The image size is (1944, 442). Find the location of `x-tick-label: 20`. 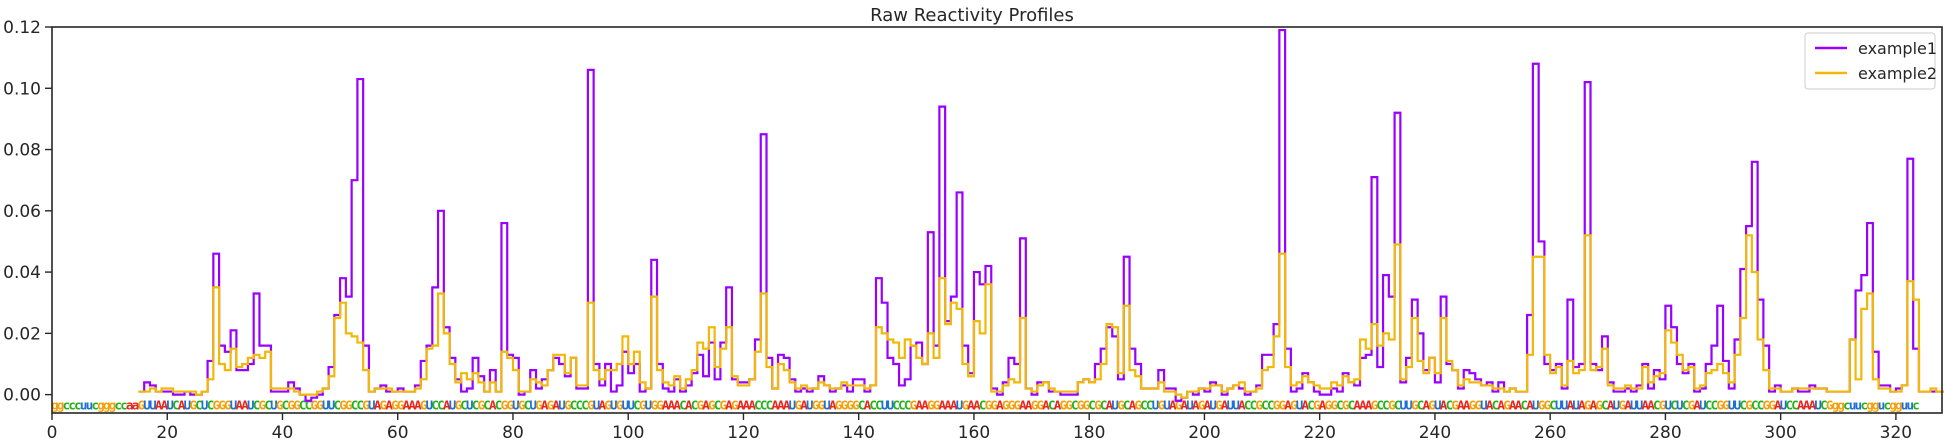

x-tick-label: 20 is located at coordinates (167, 432).